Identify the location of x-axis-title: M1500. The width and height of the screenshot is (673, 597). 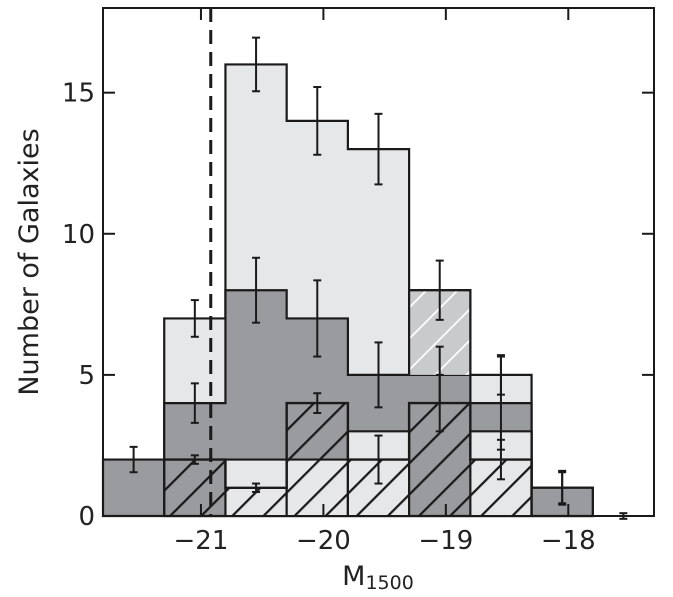
(378, 577).